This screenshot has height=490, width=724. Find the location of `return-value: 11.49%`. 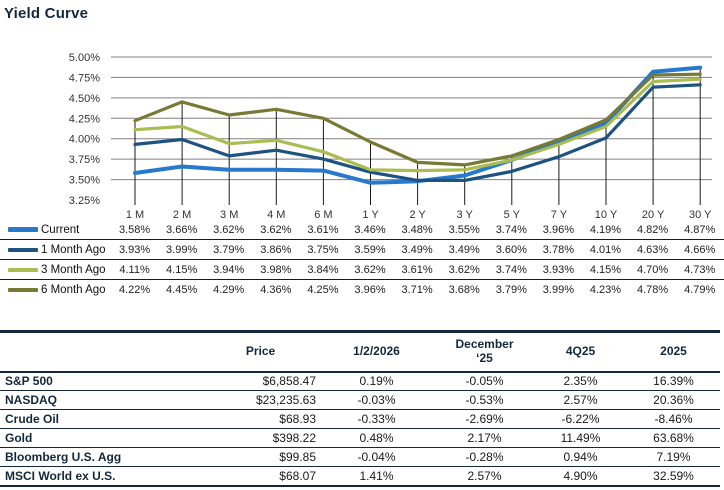

return-value: 11.49% is located at coordinates (580, 438).